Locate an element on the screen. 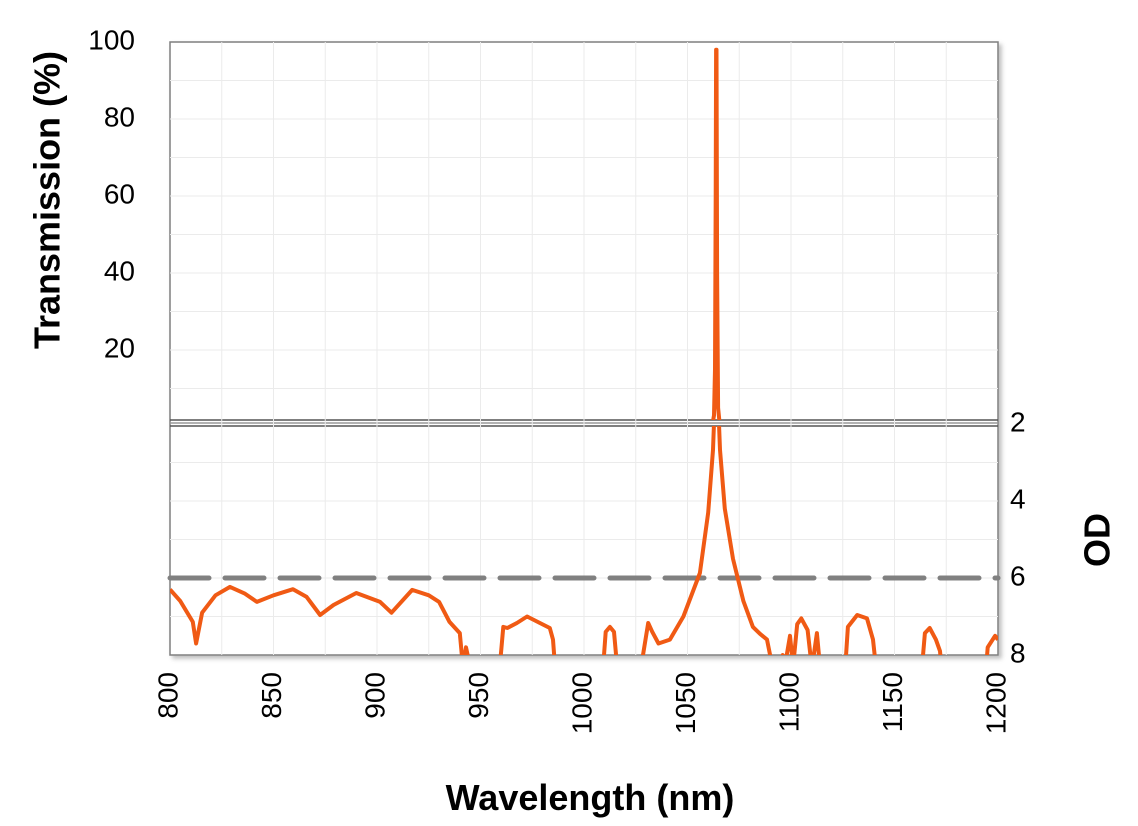 This screenshot has width=1138, height=826. x-tick-label: 850 is located at coordinates (271, 695).